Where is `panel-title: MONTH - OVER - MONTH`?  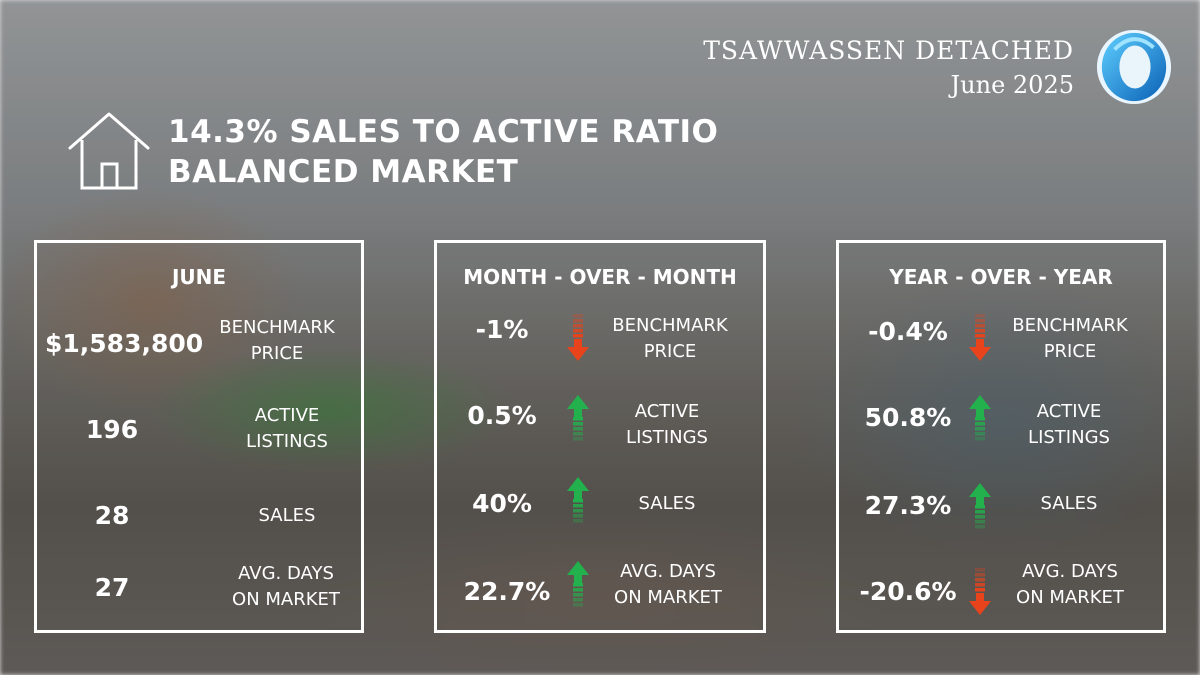 panel-title: MONTH - OVER - MONTH is located at coordinates (600, 277).